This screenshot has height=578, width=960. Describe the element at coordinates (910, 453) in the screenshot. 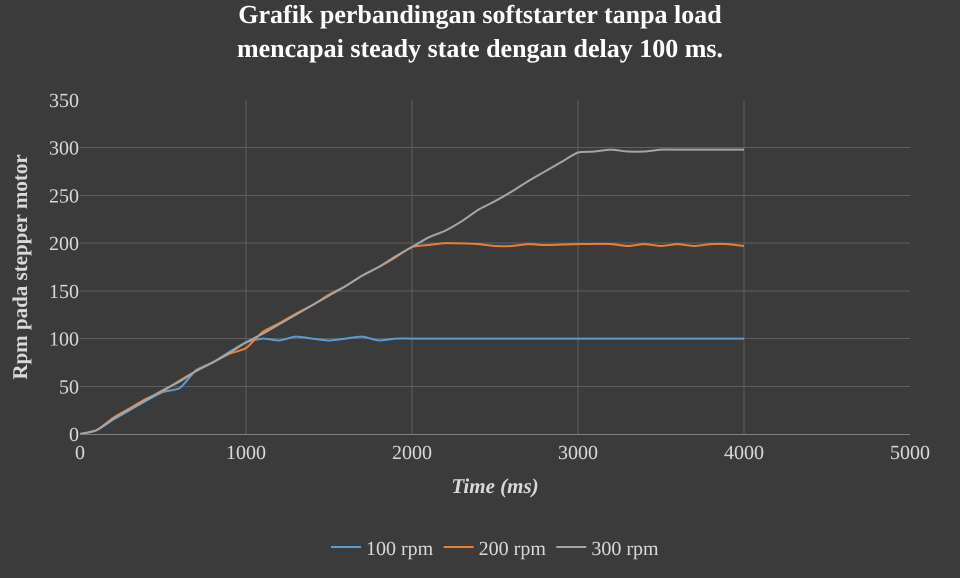

I see `x-tick-label: 5000` at that location.